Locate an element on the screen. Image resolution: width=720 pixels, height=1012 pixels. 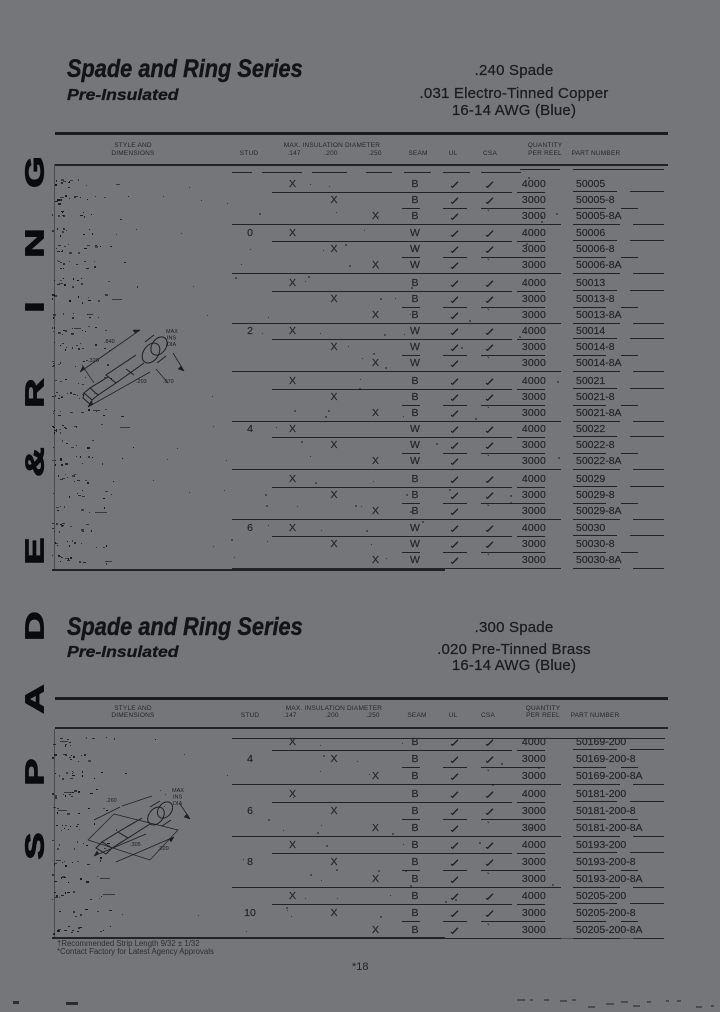
svg-text: .020 is located at coordinates (163, 849).